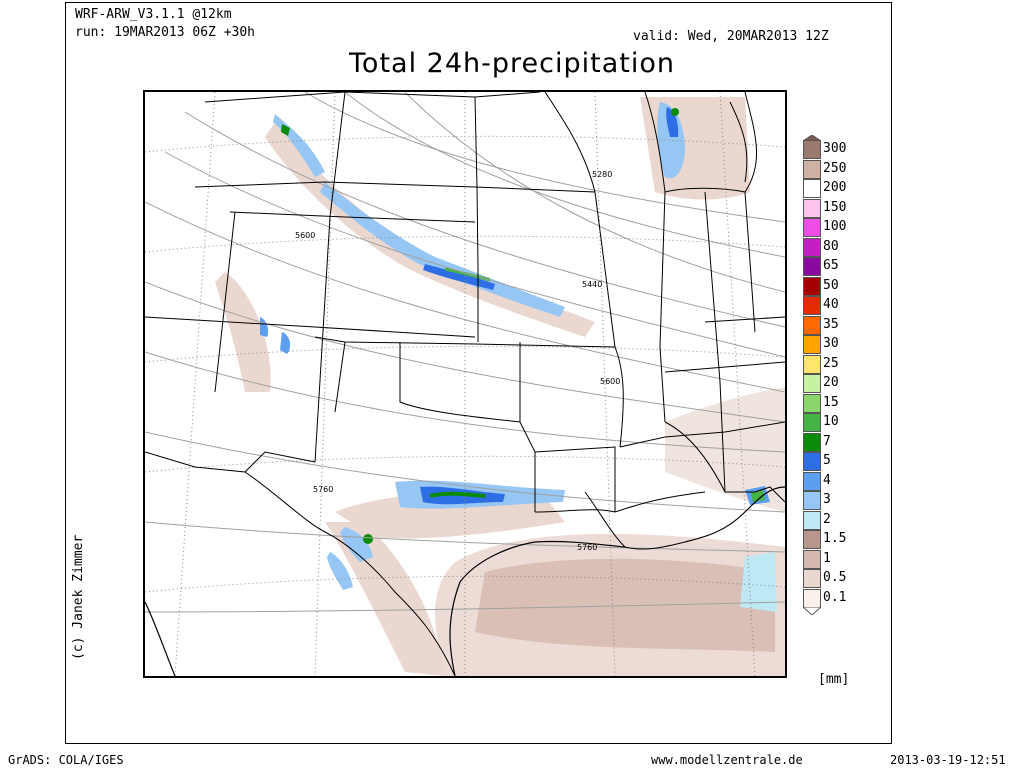 The width and height of the screenshot is (1024, 768). What do you see at coordinates (831, 421) in the screenshot?
I see `legend-label-10: 10` at bounding box center [831, 421].